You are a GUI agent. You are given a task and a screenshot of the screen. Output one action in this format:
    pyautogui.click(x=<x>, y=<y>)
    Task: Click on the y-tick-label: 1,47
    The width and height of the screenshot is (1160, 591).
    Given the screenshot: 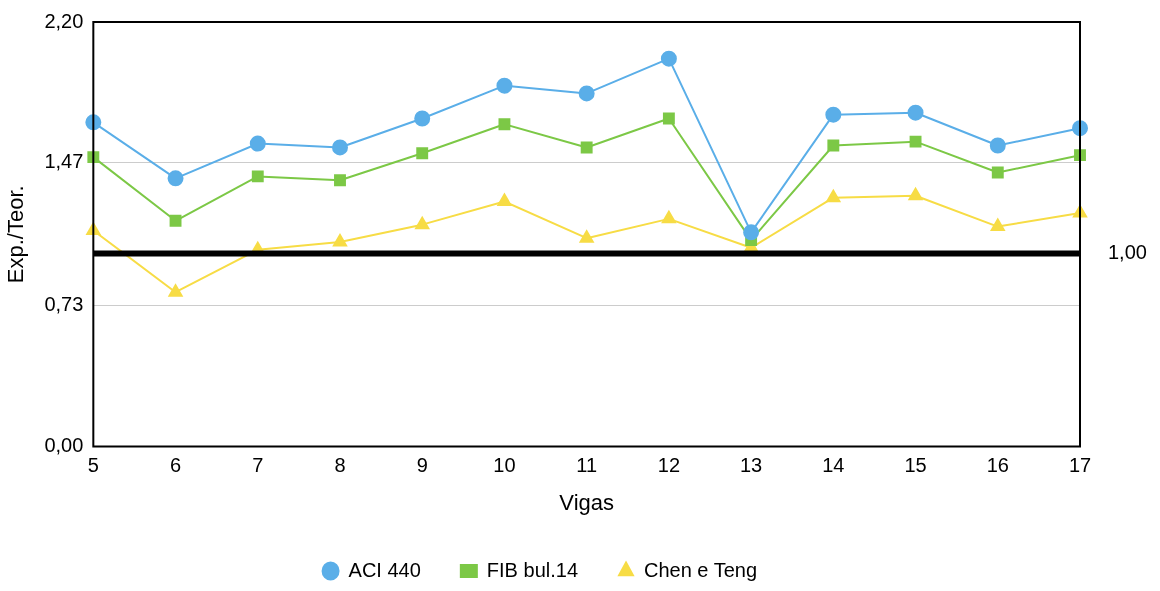 What is the action you would take?
    pyautogui.click(x=64, y=161)
    